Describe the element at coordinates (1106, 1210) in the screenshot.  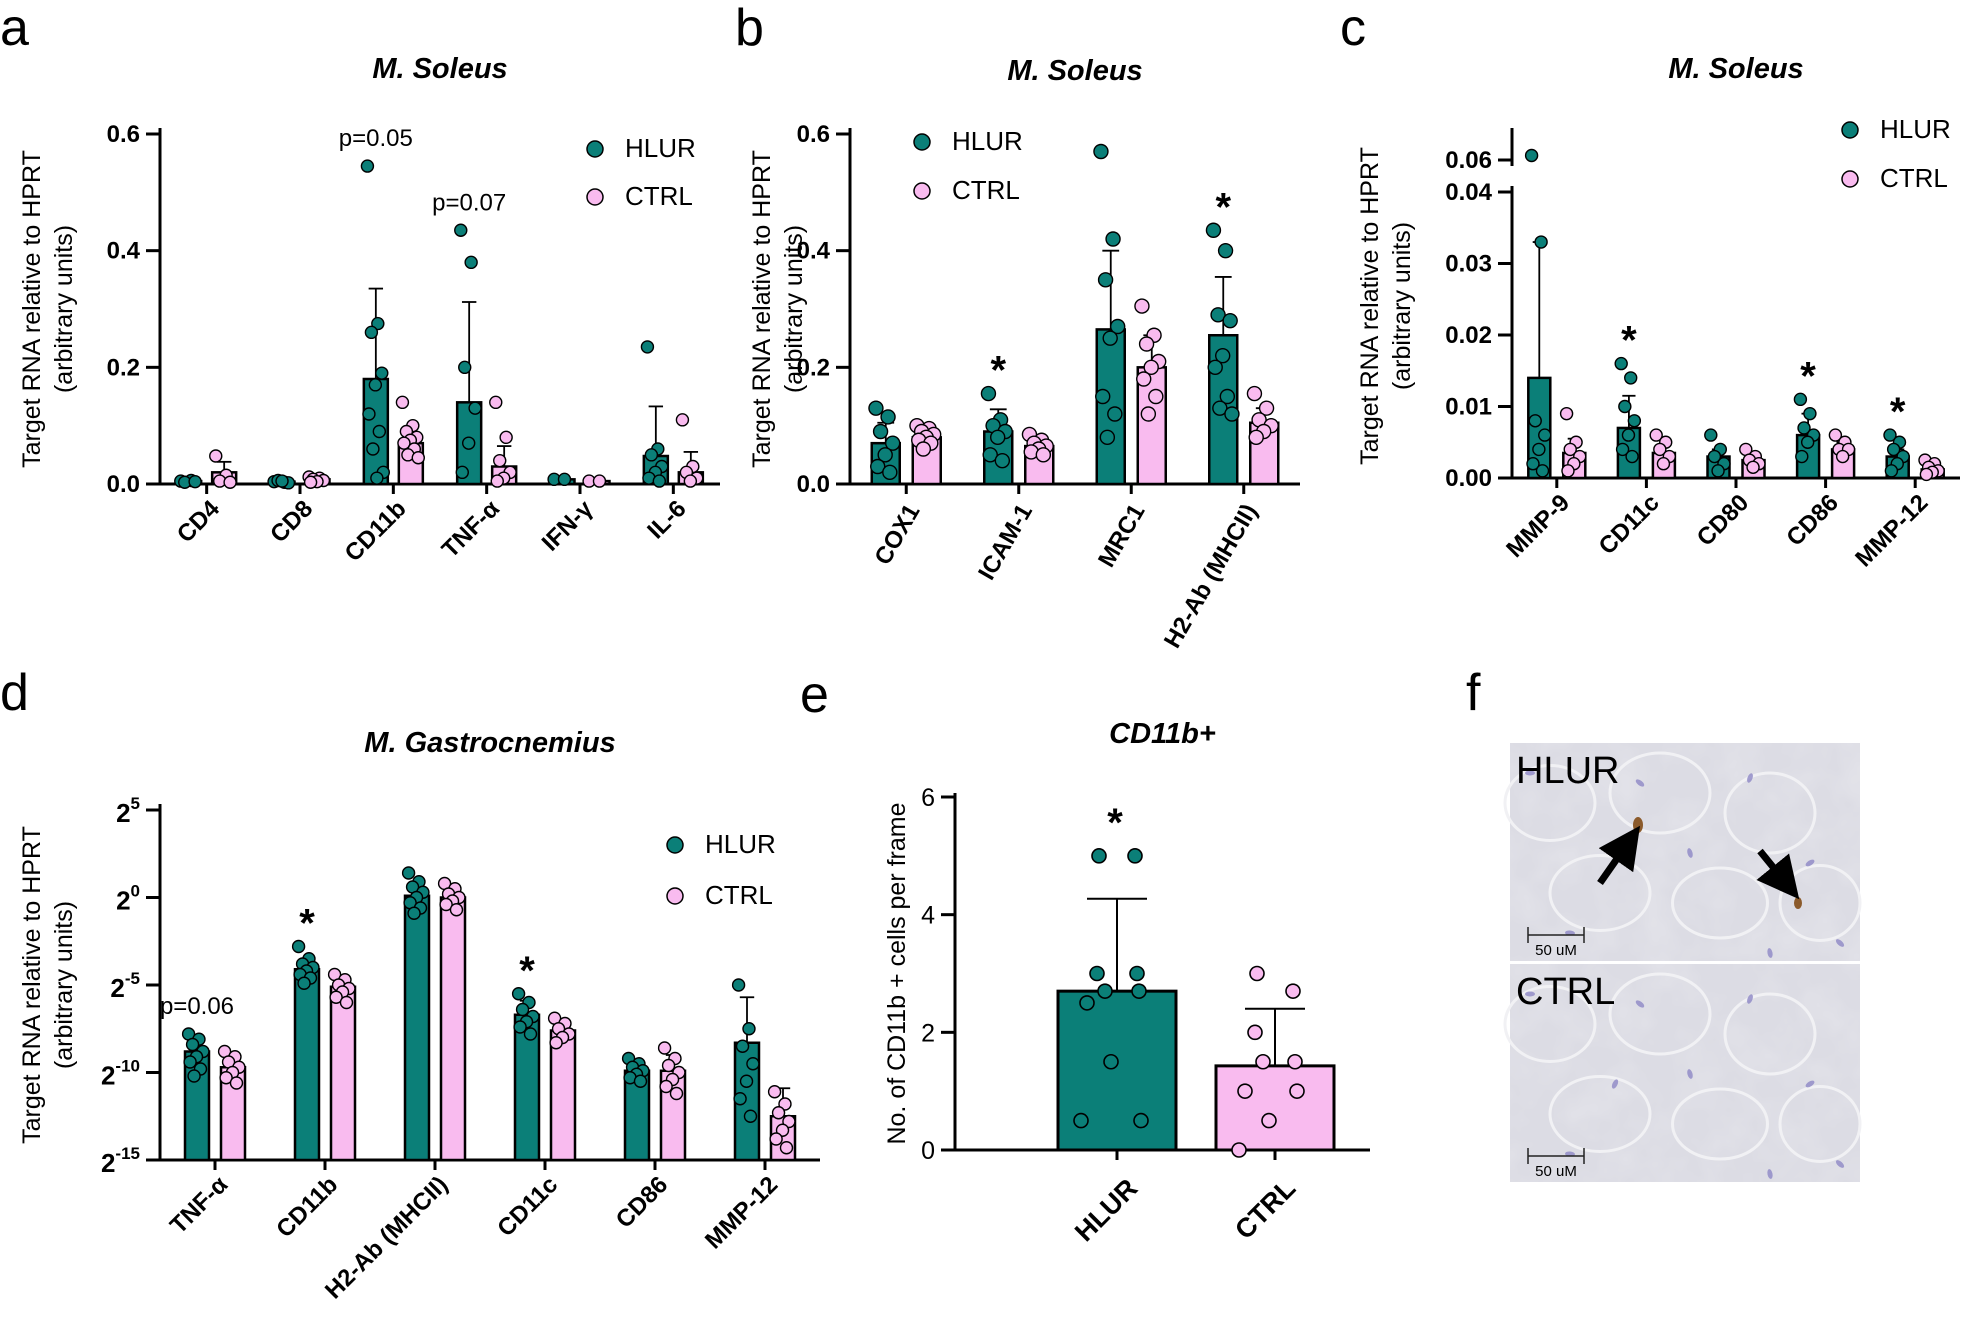
I see `x-tick-label: HLUR` at that location.